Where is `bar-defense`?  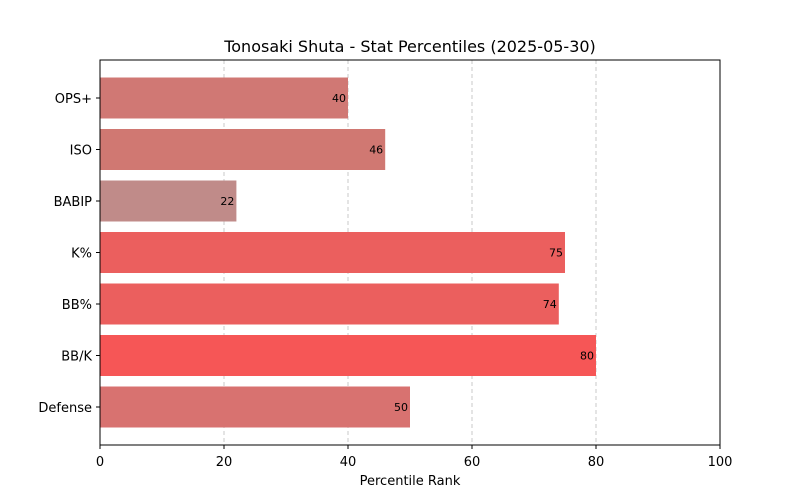
bar-defense is located at coordinates (255, 407).